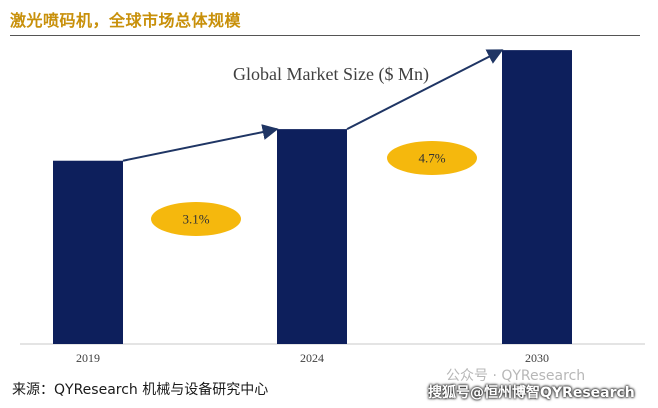 The width and height of the screenshot is (658, 408). What do you see at coordinates (312, 236) in the screenshot?
I see `bar-2024` at bounding box center [312, 236].